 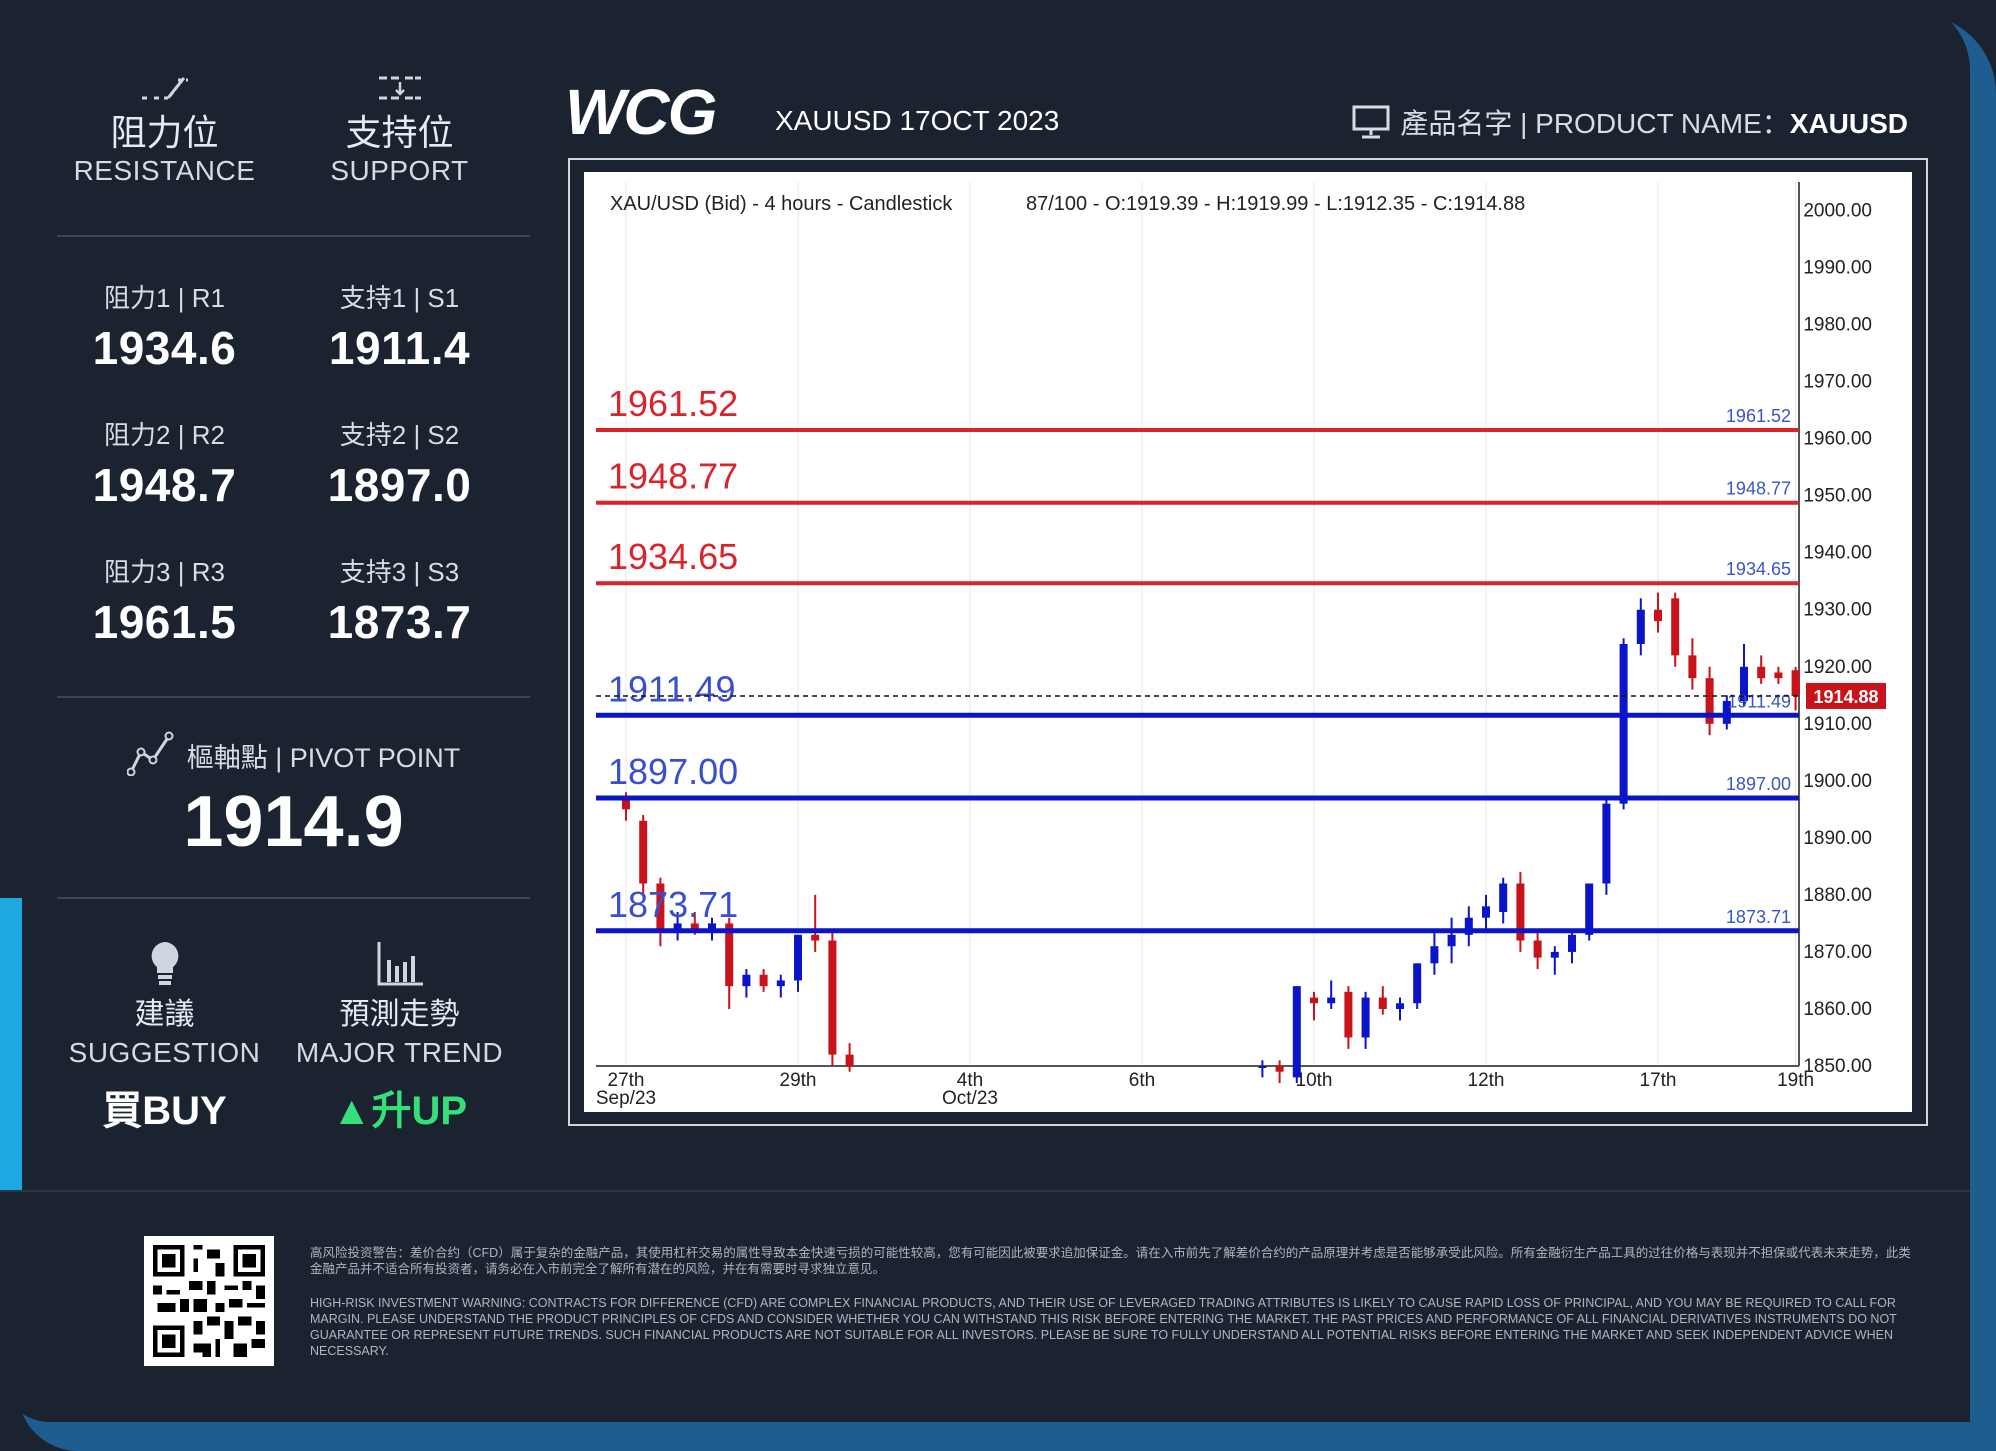 I want to click on chart-title: XAU/USD (Bid) - 4 hours - Candlestick, so click(x=781, y=204).